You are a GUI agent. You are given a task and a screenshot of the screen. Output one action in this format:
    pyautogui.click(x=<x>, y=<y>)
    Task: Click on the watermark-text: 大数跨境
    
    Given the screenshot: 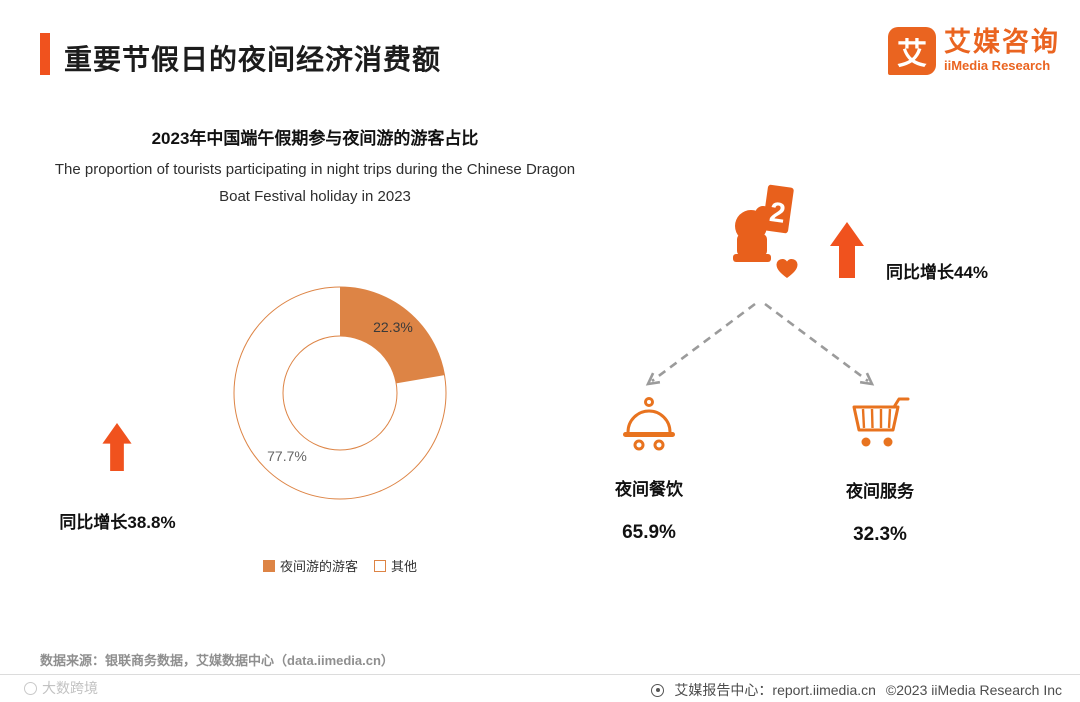 What is the action you would take?
    pyautogui.click(x=70, y=688)
    